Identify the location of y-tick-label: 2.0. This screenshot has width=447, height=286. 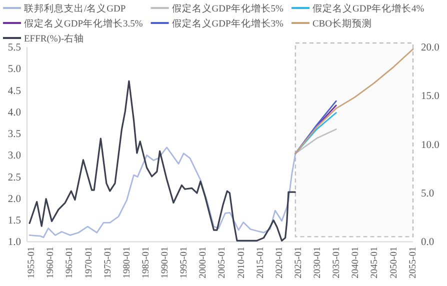
(14, 199).